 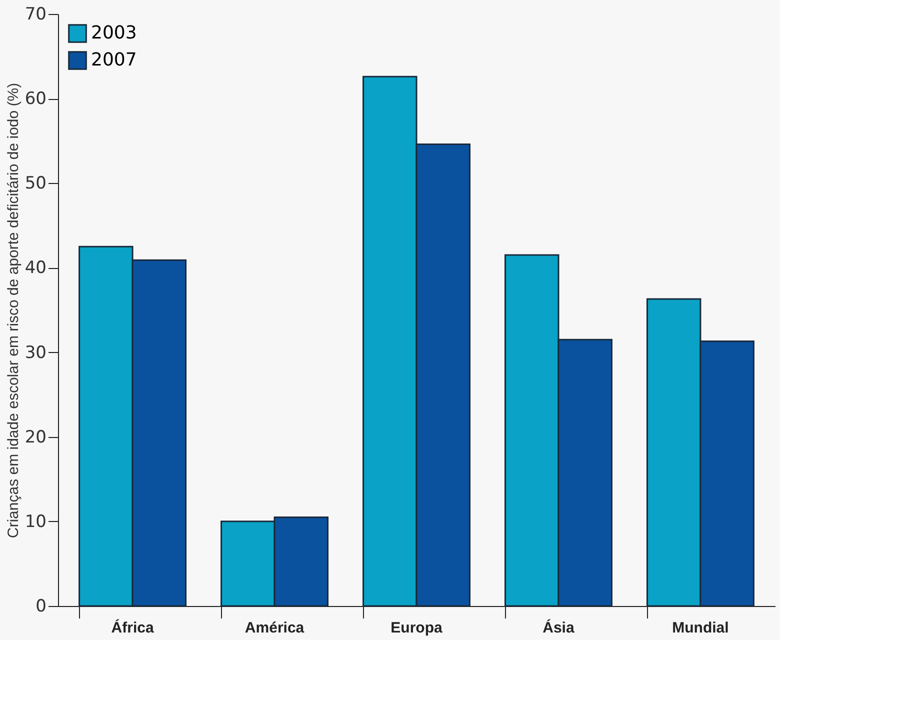 I want to click on y-tick-label: 20, so click(x=35, y=437).